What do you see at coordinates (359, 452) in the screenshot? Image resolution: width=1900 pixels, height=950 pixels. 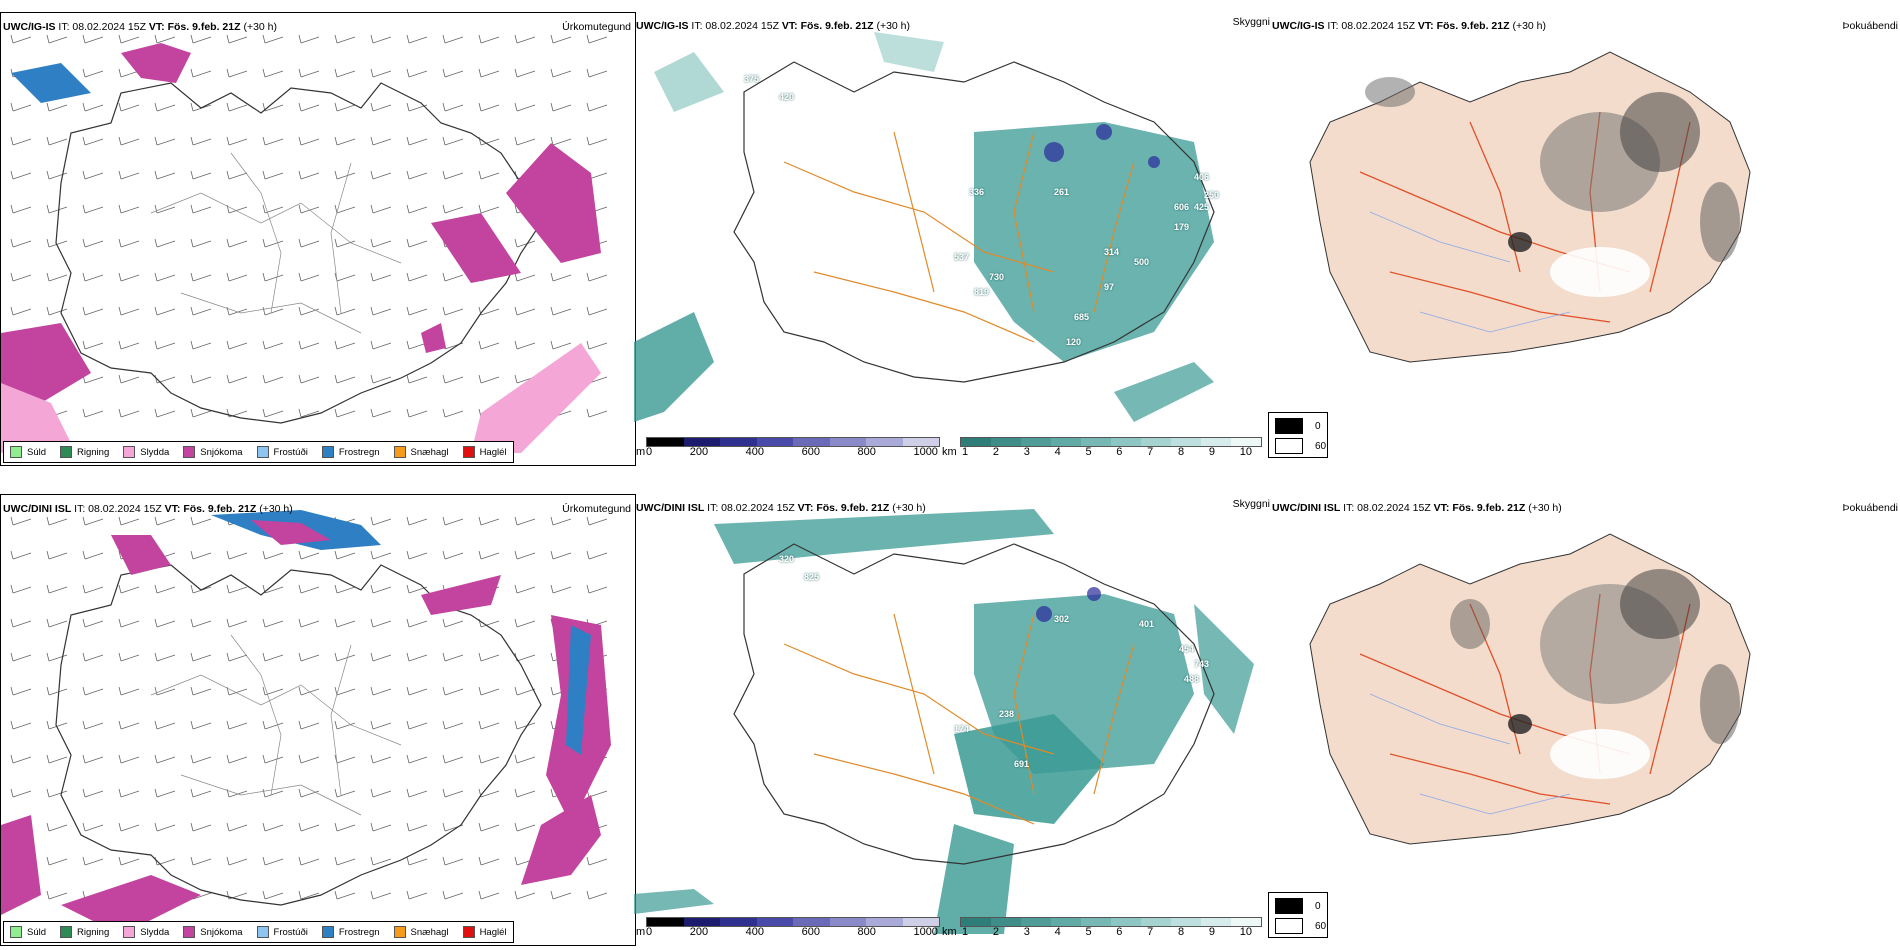 I see `legend-label: Frostregn` at bounding box center [359, 452].